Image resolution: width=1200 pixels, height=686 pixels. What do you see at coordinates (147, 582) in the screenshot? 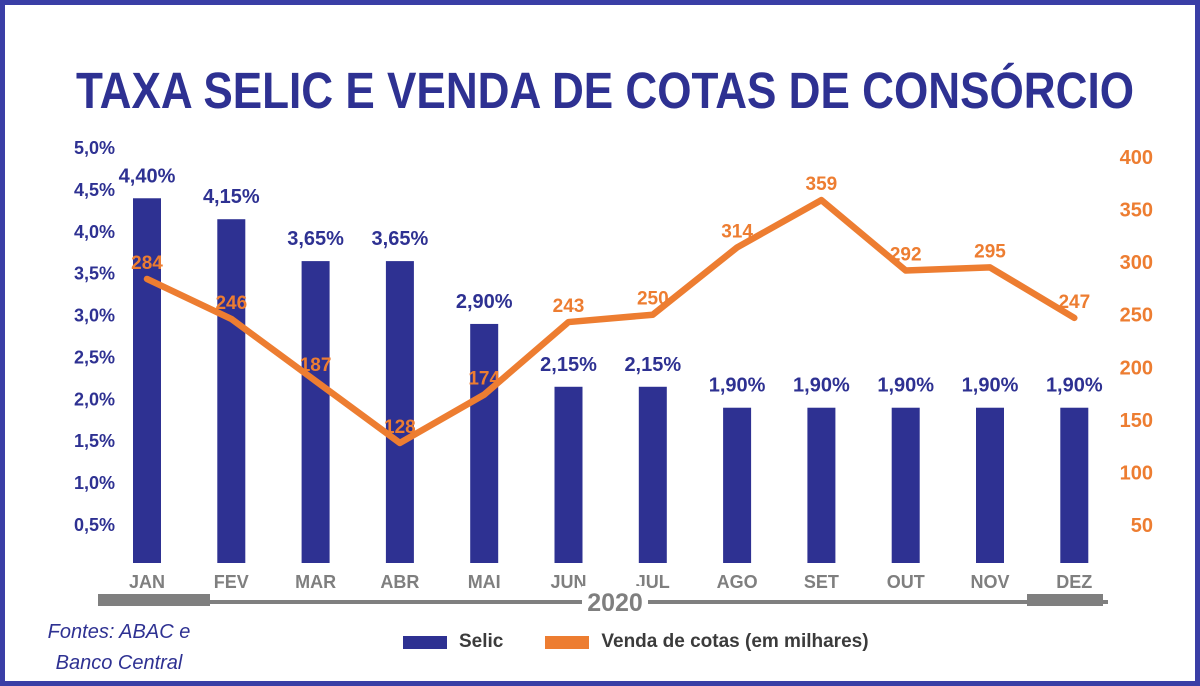
I see `month-label-JAN: JAN` at bounding box center [147, 582].